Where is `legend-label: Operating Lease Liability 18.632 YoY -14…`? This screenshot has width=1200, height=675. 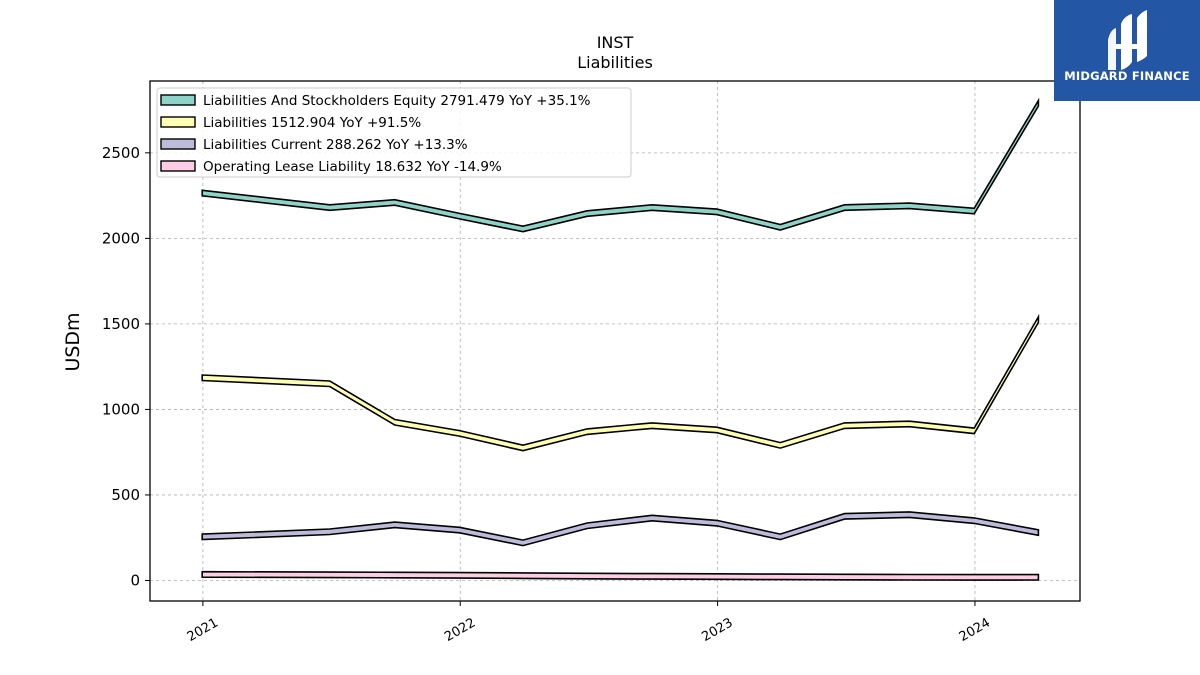 legend-label: Operating Lease Liability 18.632 YoY -14… is located at coordinates (352, 167).